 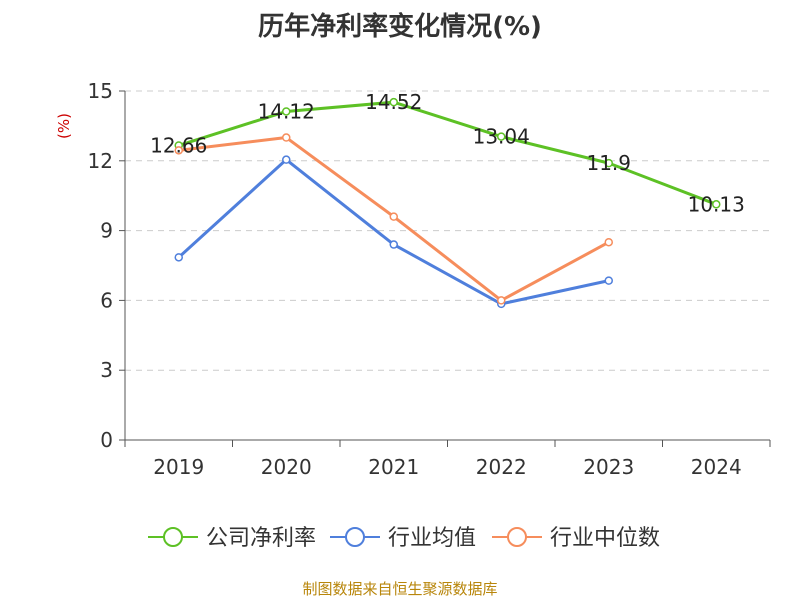 What do you see at coordinates (106, 440) in the screenshot?
I see `y-tick-label: 0` at bounding box center [106, 440].